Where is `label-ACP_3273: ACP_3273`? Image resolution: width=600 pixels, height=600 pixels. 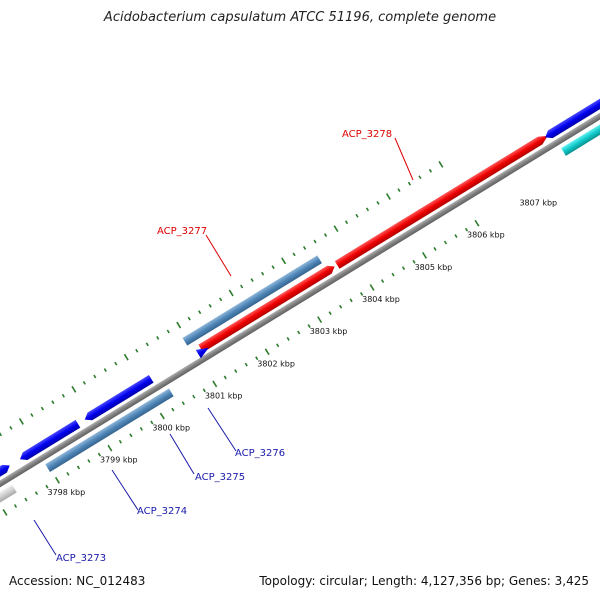
label-ACP_3273: ACP_3273 is located at coordinates (81, 558).